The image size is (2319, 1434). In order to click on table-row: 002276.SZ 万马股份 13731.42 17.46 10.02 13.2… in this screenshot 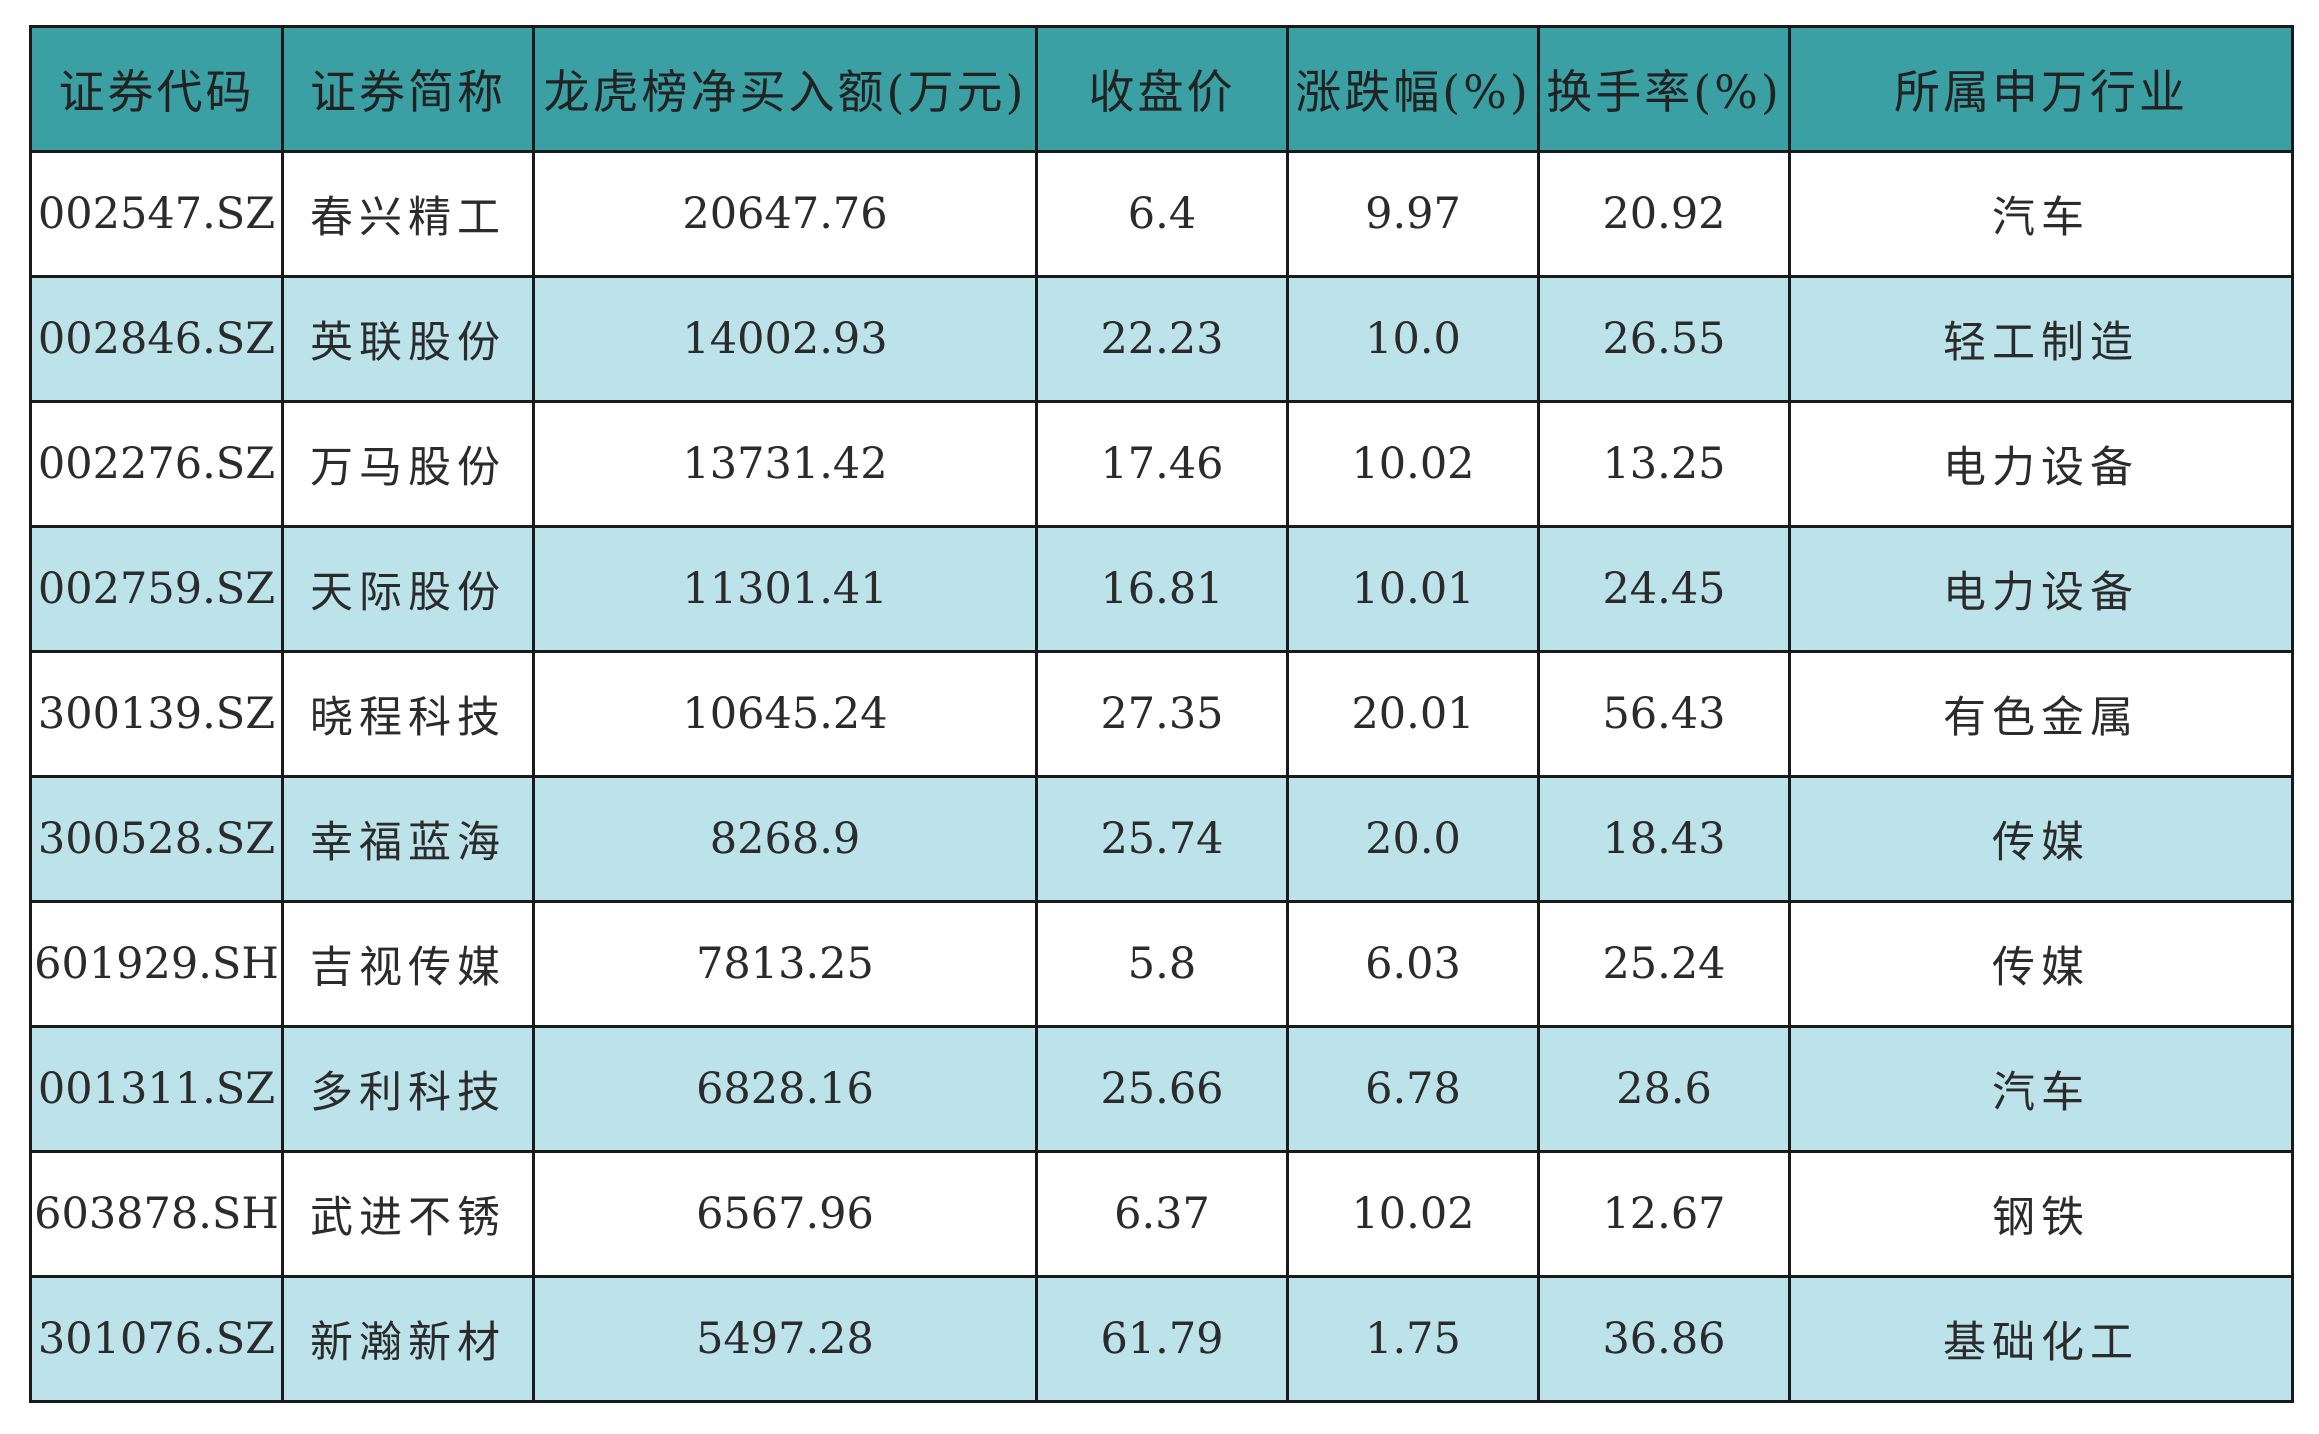, I will do `click(1161, 464)`.